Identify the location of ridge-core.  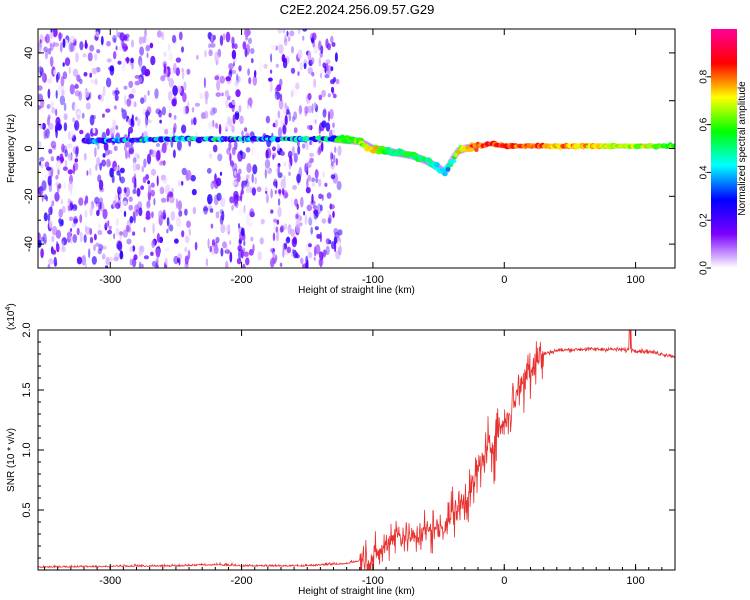
(456, 155).